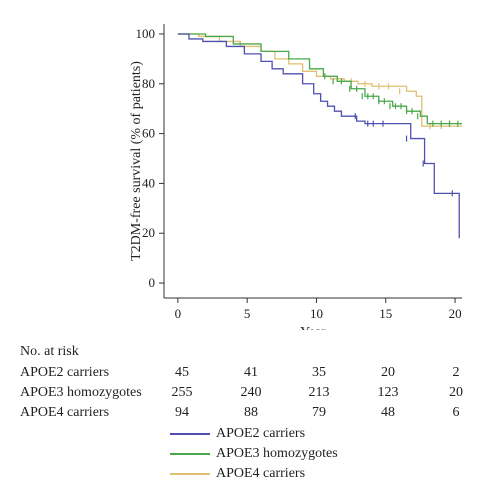 The height and width of the screenshot is (500, 486). I want to click on risk-row-apoe4: APOE4 carriers 94 88 79 48 6, so click(253, 413).